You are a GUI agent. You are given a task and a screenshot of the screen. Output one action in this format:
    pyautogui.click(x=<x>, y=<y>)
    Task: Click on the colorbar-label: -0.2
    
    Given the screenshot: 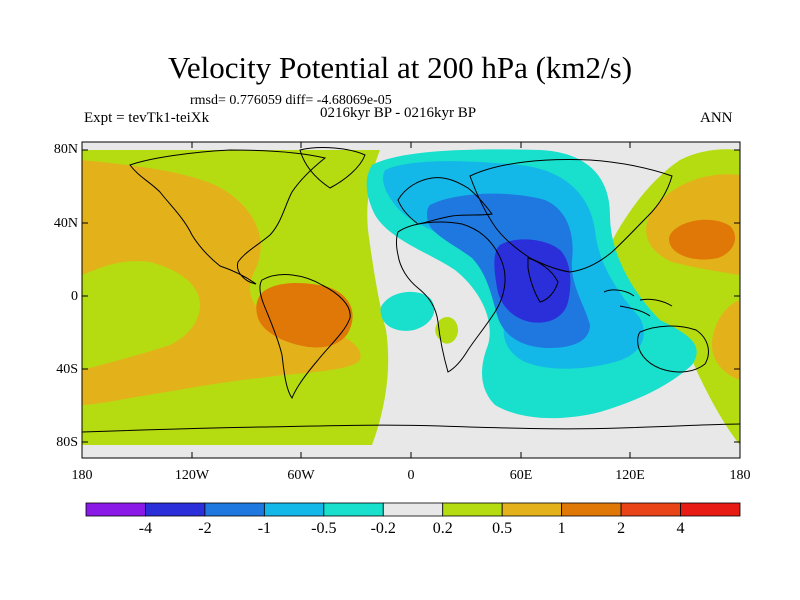 What is the action you would take?
    pyautogui.click(x=383, y=528)
    